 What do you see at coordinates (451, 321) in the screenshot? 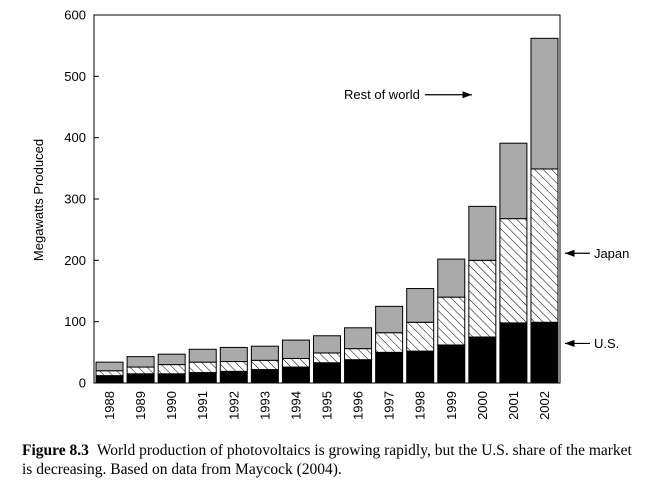
I see `bar-segment-japan-1999` at bounding box center [451, 321].